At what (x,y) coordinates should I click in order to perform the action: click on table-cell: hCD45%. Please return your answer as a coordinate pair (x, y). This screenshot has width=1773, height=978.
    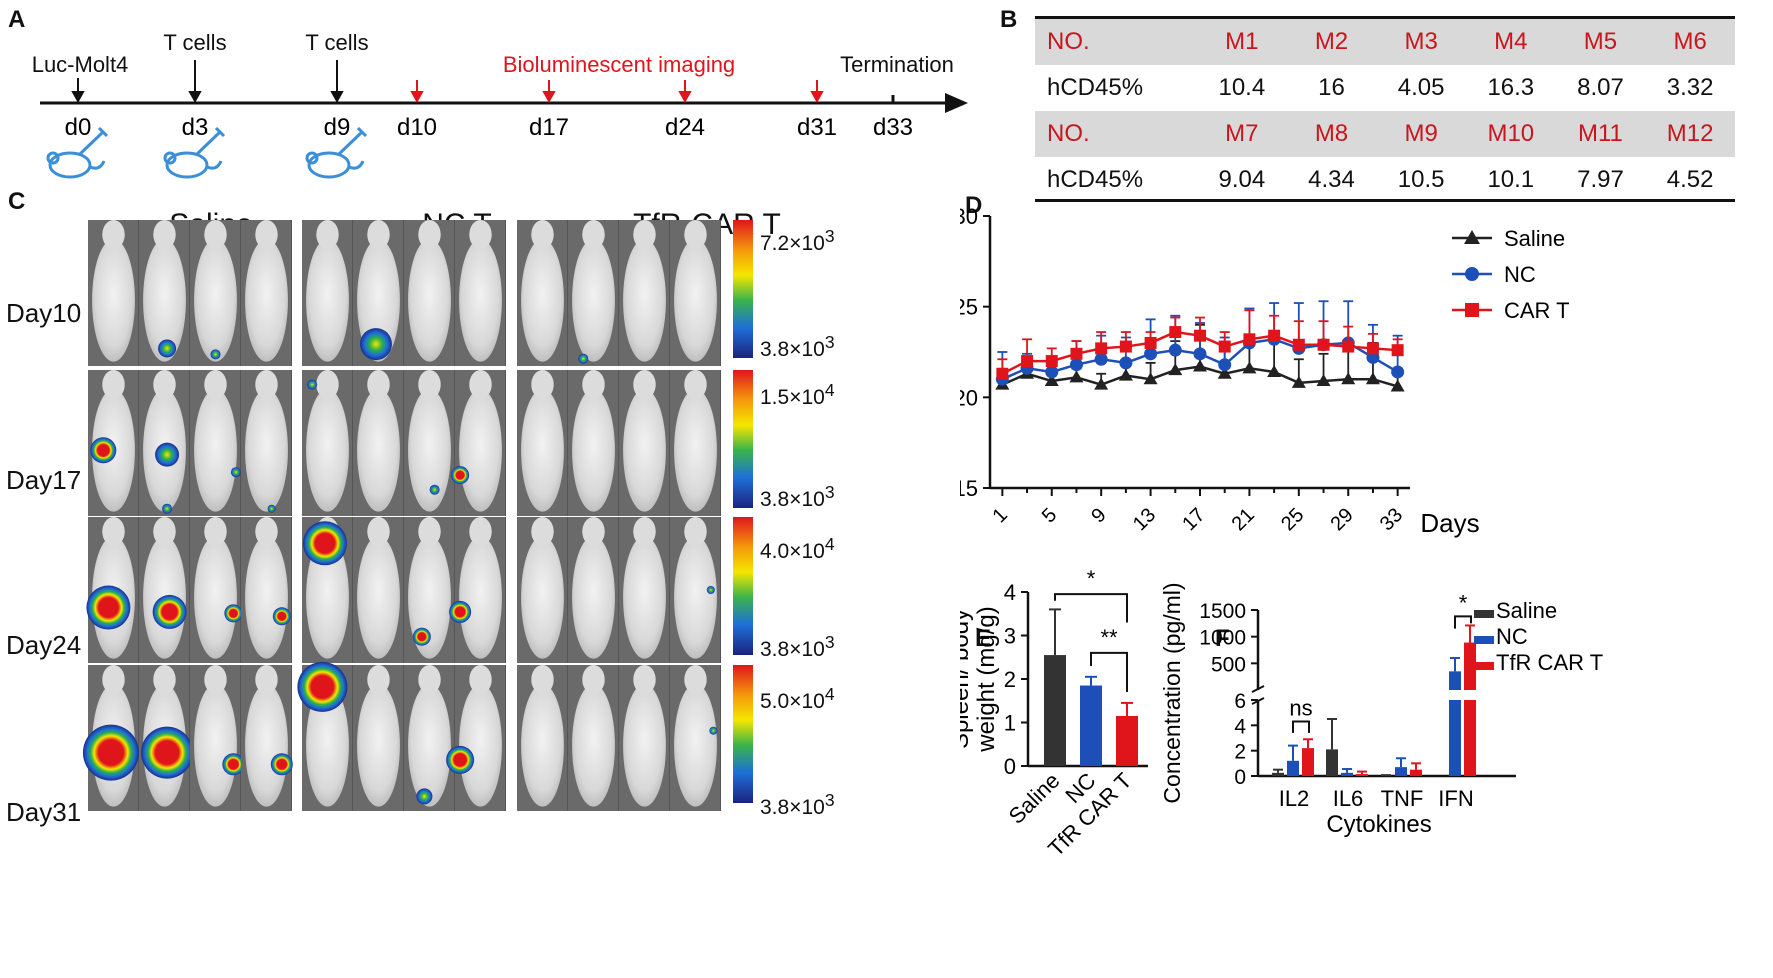
    Looking at the image, I should click on (1095, 87).